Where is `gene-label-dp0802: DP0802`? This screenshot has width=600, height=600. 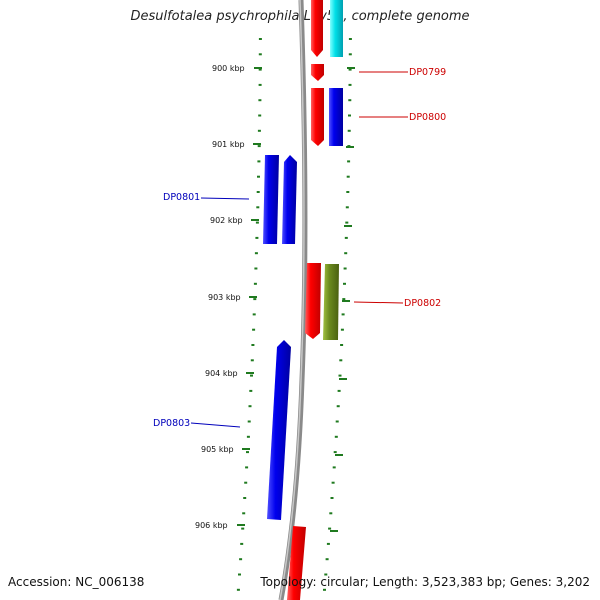
gene-label-dp0802: DP0802 is located at coordinates (422, 303).